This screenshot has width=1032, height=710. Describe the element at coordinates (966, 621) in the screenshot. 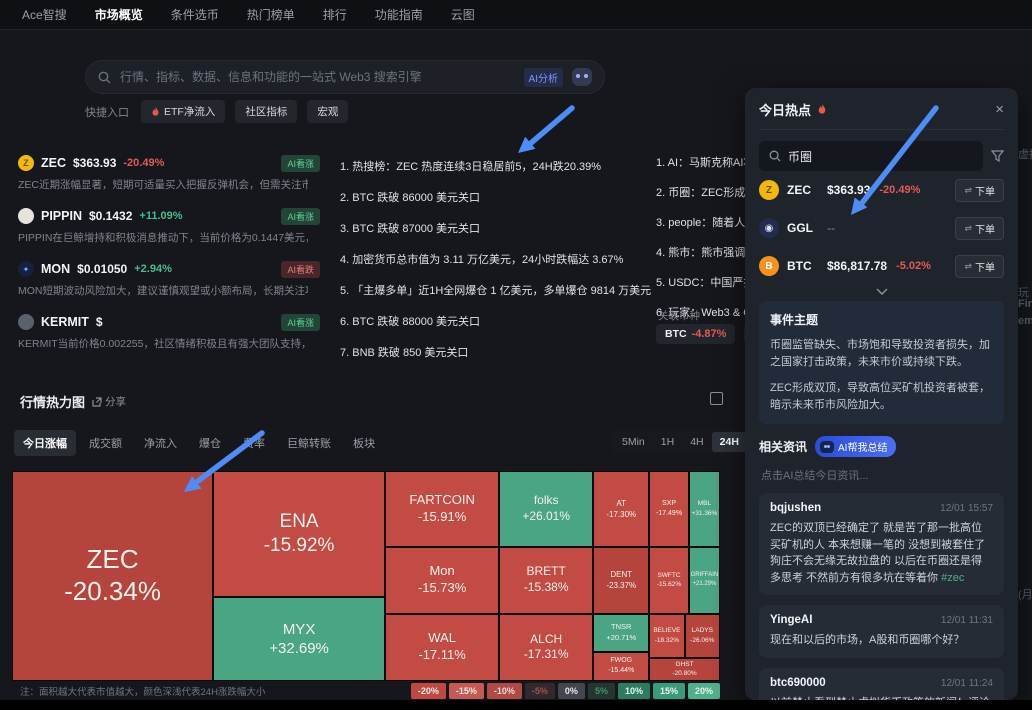

I see `comment-timestamp: 12/01 11:31` at that location.